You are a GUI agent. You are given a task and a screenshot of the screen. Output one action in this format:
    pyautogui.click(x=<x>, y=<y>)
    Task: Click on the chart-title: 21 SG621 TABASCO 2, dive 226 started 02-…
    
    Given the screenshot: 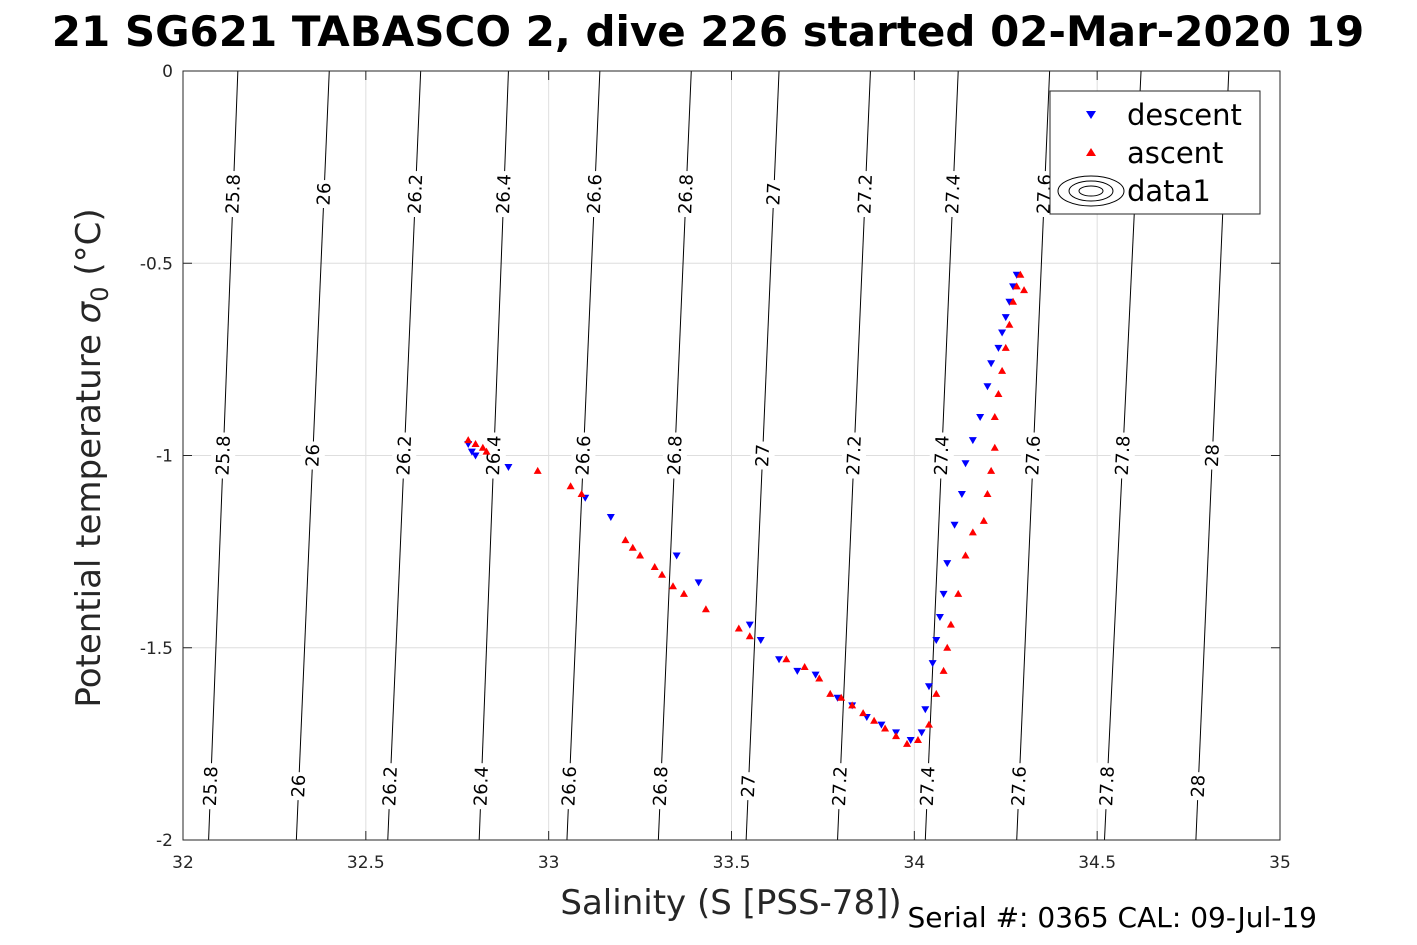 What is the action you would take?
    pyautogui.click(x=708, y=31)
    